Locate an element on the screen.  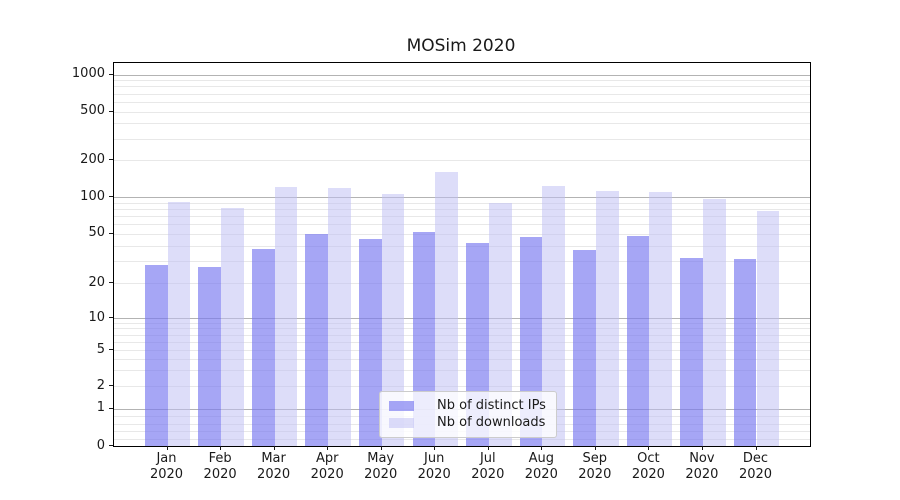
x-tick-label: Jul 2020 is located at coordinates (488, 466).